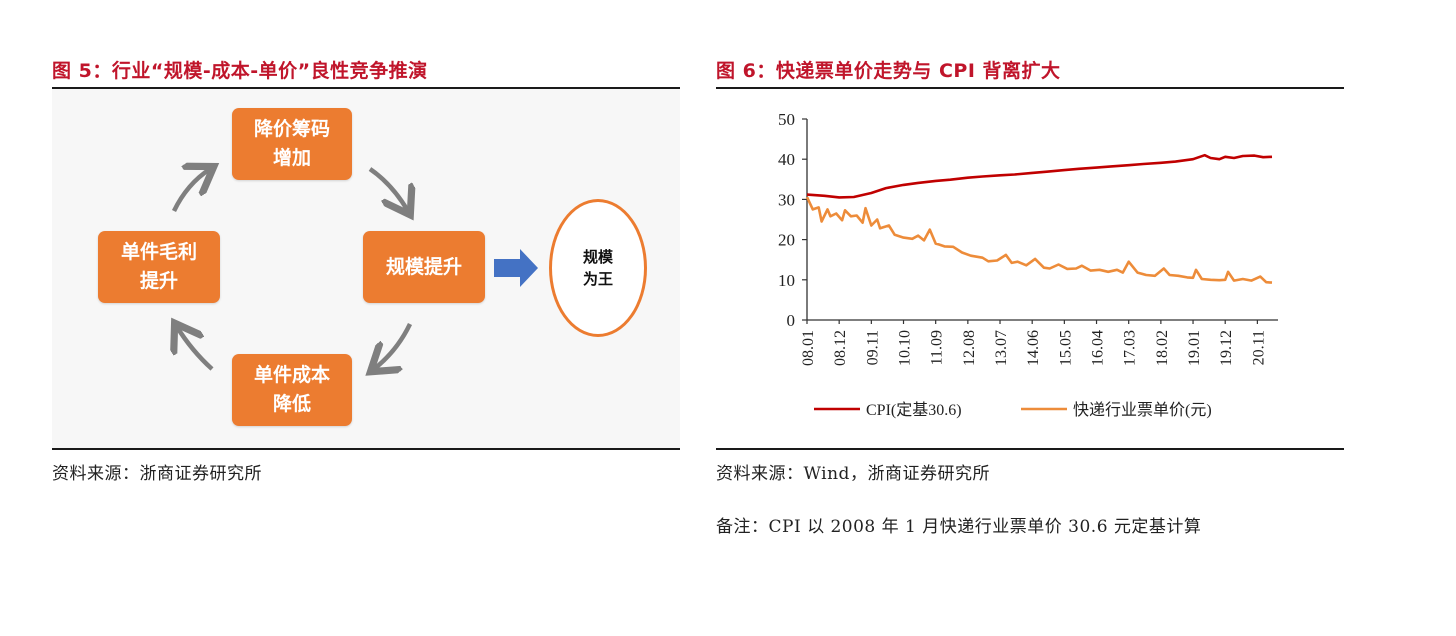  What do you see at coordinates (1065, 348) in the screenshot?
I see `x-tick-label: 15.05` at bounding box center [1065, 348].